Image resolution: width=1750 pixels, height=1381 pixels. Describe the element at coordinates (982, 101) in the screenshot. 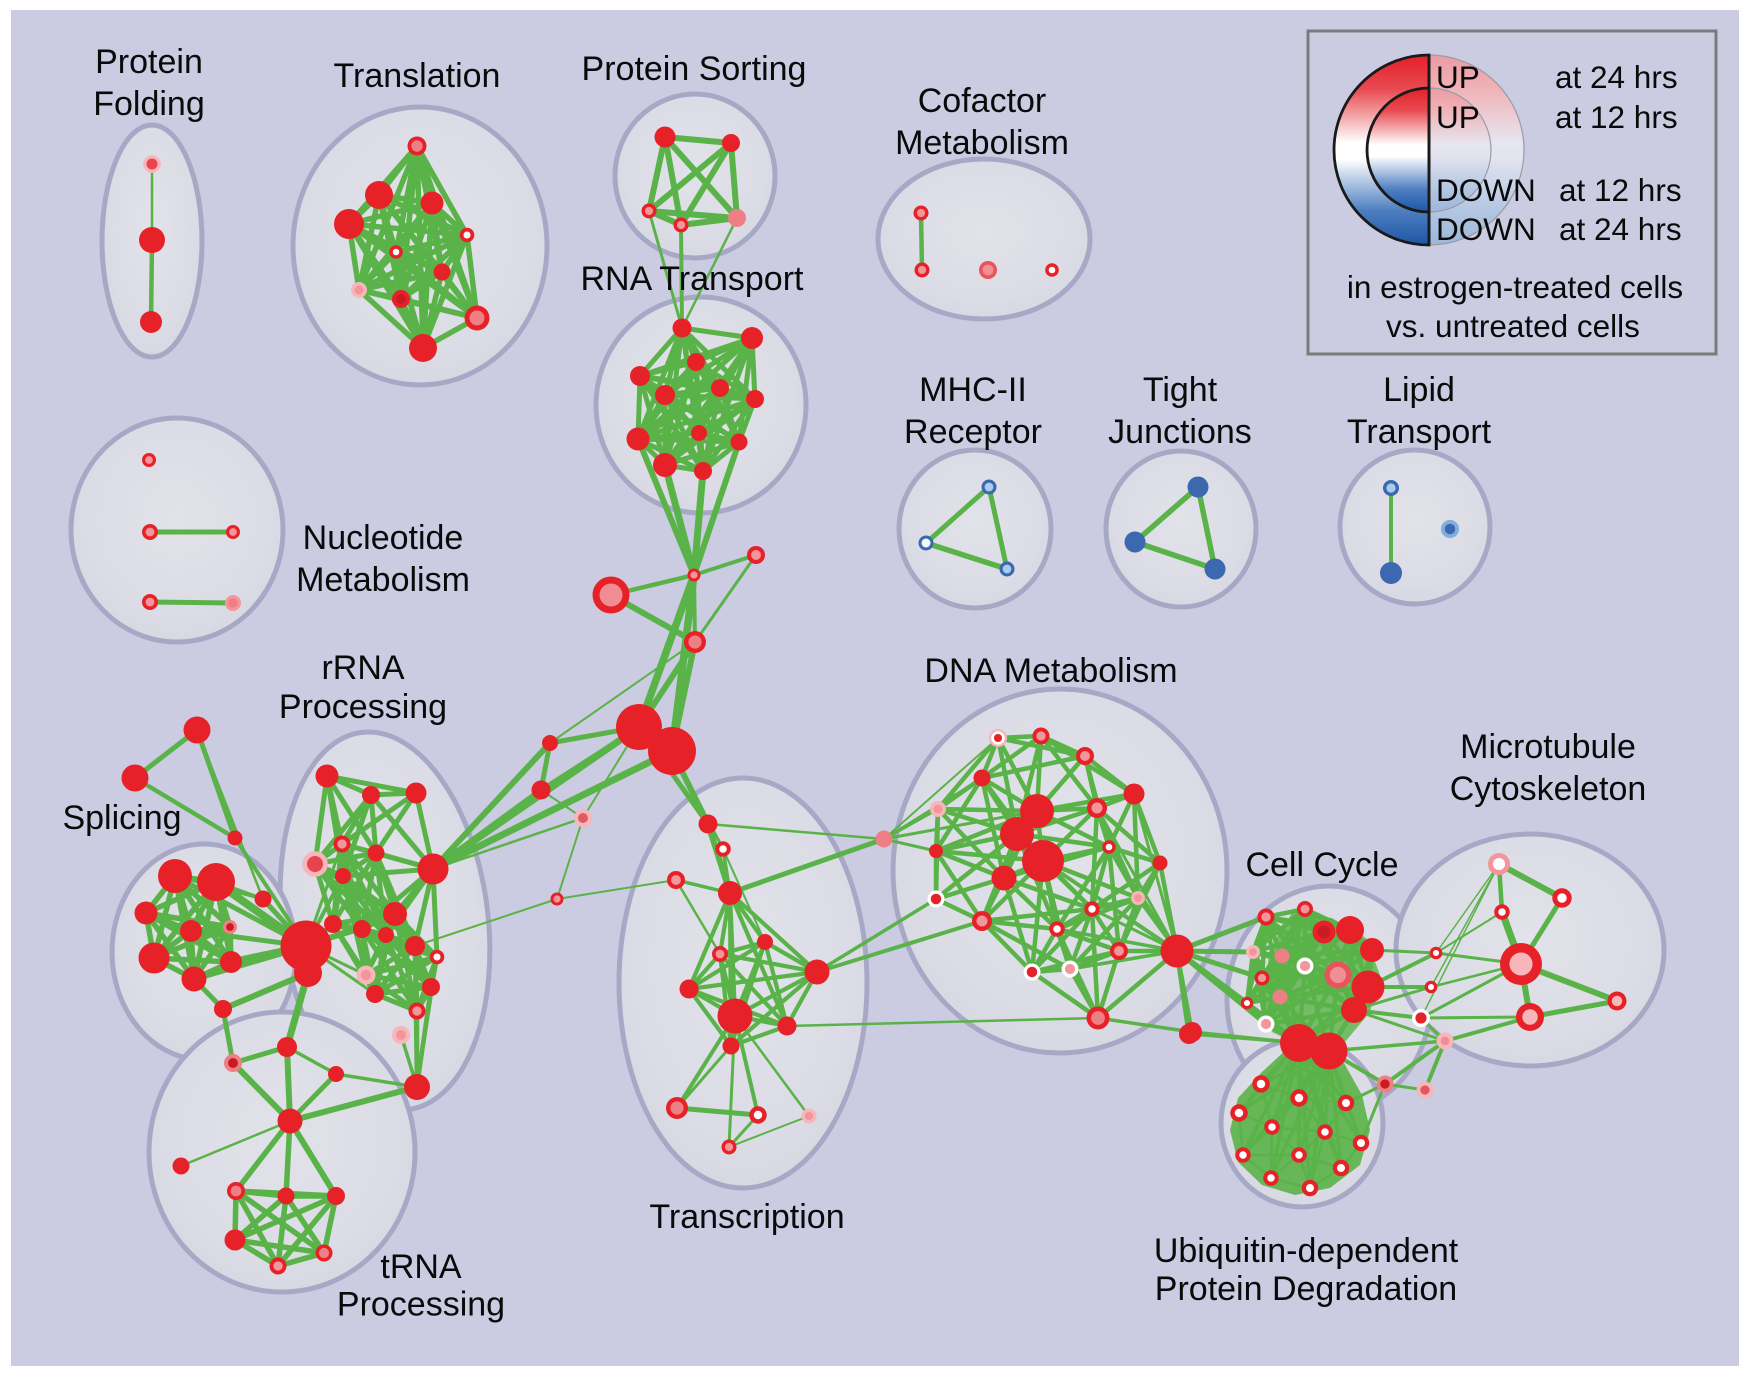

I see `svg-text: Cofactor` at that location.